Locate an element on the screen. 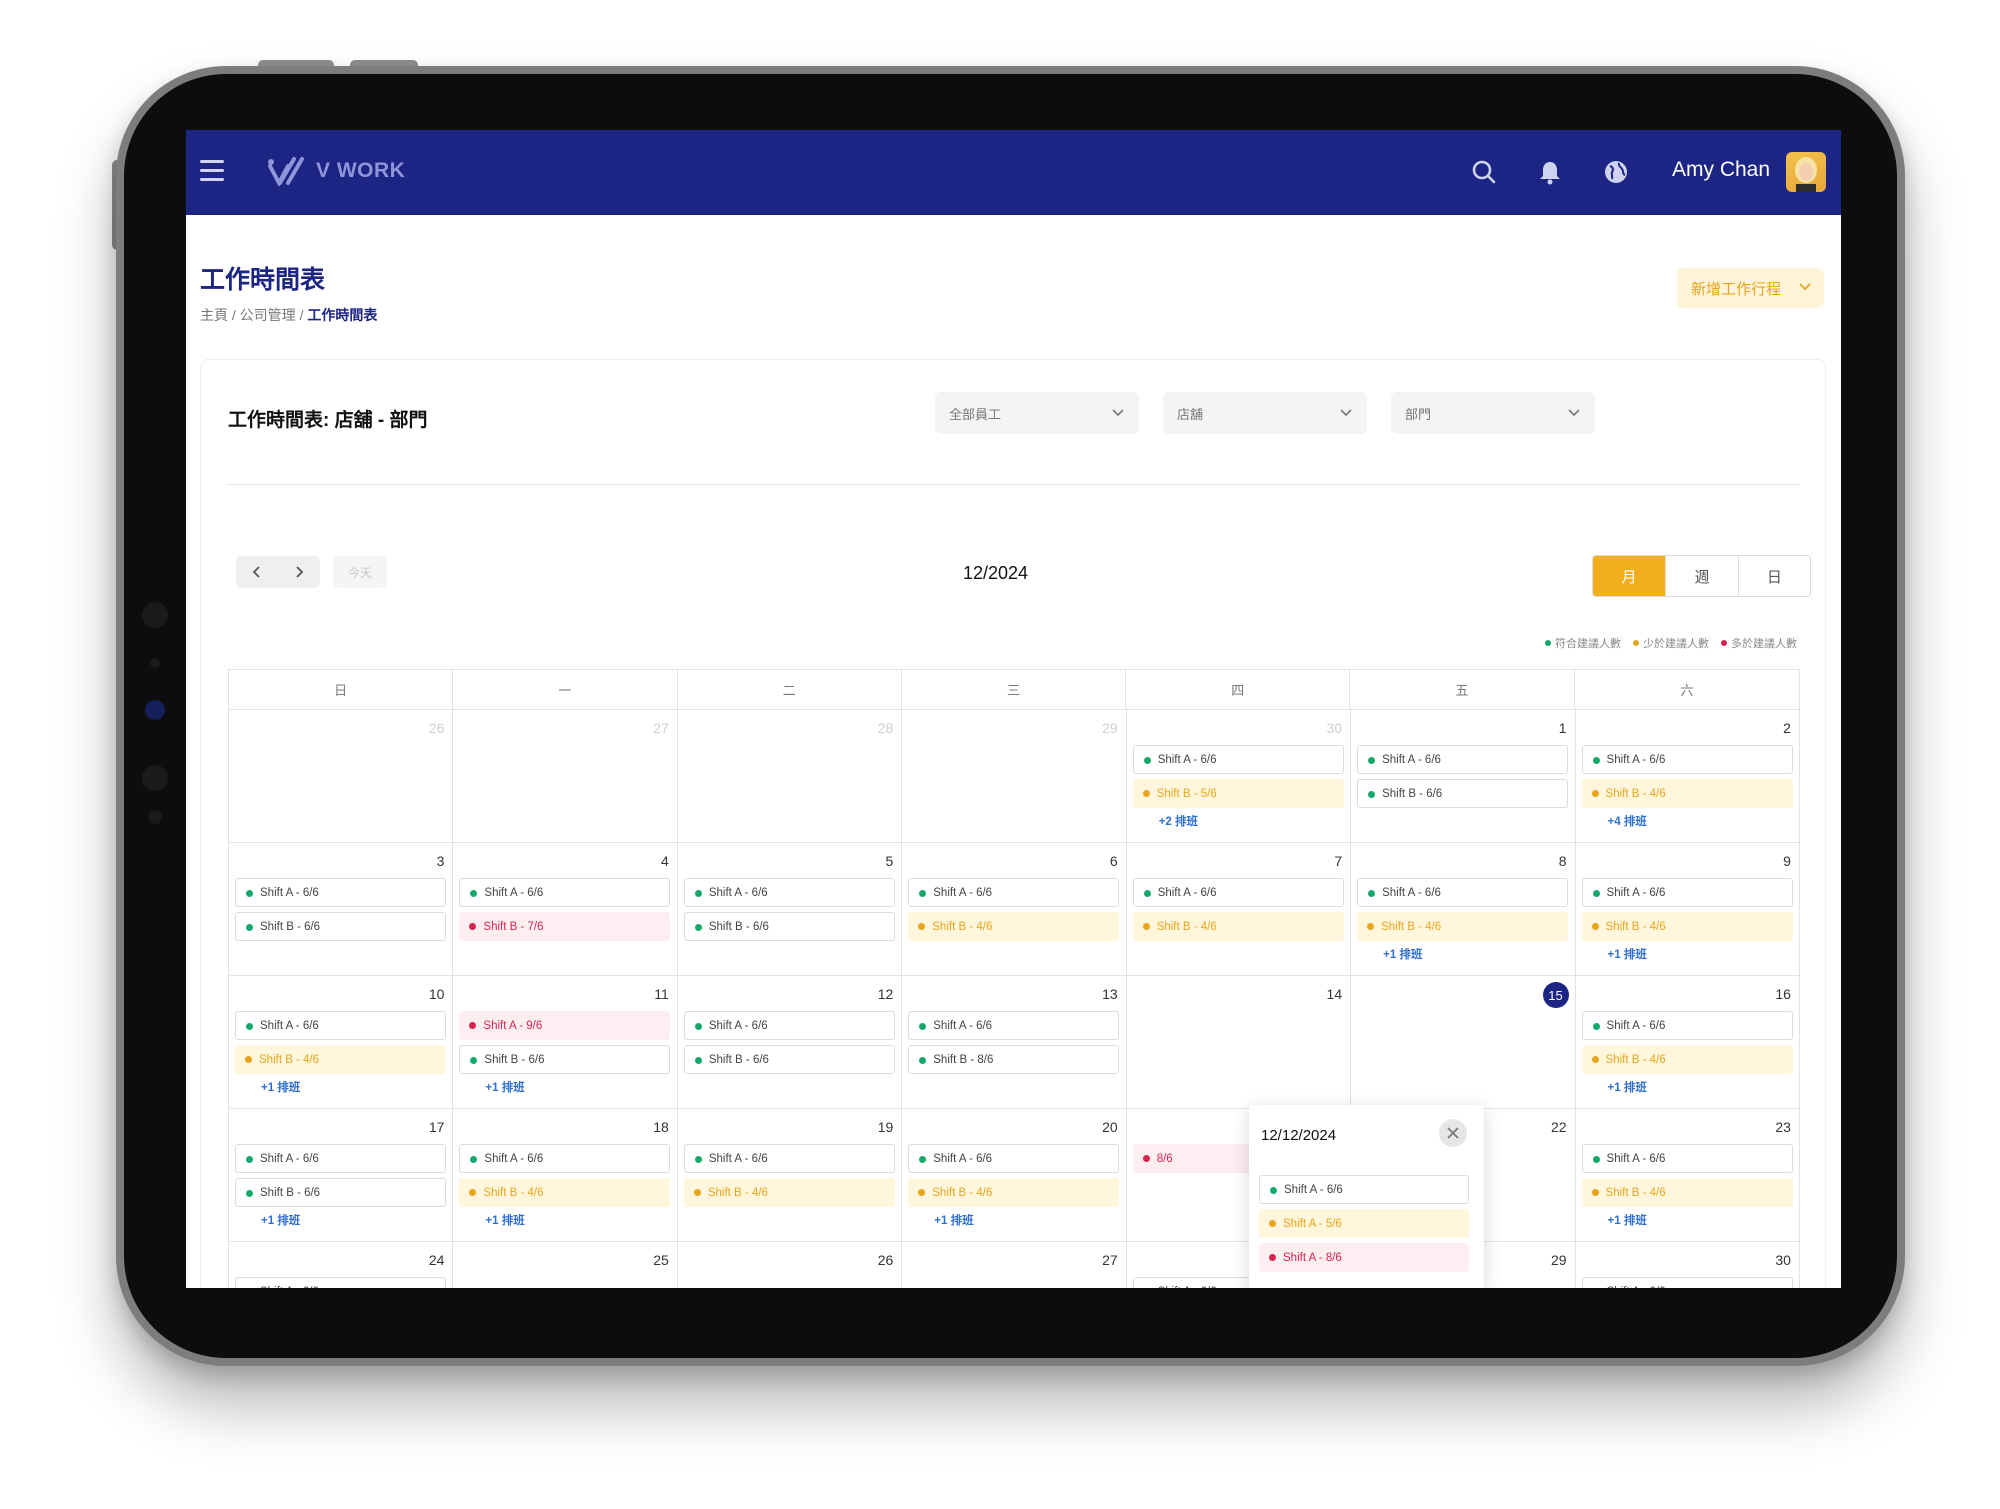 Image resolution: width=2000 pixels, height=1509 pixels. popover-shift: Shift A - 5/6 is located at coordinates (1364, 1223).